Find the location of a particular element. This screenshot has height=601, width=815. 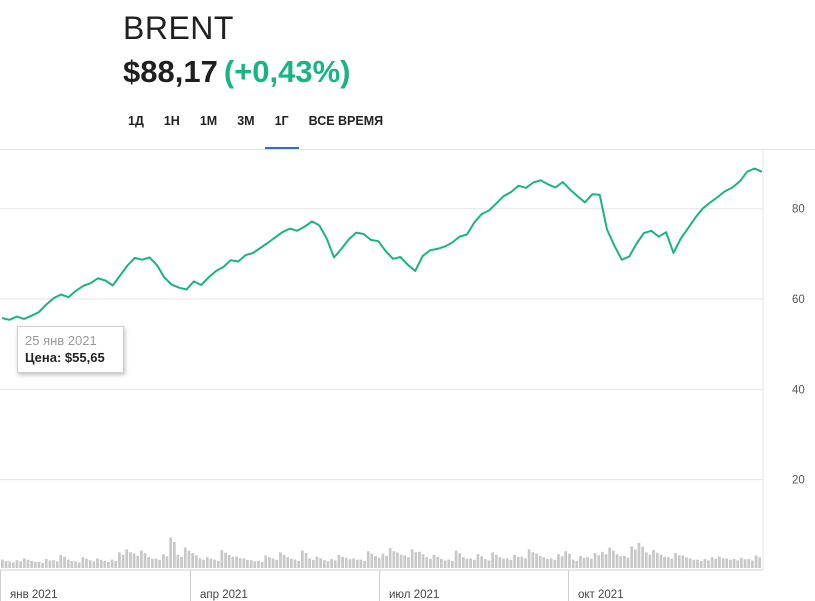

x-tick-label: окт 2021 is located at coordinates (601, 595).